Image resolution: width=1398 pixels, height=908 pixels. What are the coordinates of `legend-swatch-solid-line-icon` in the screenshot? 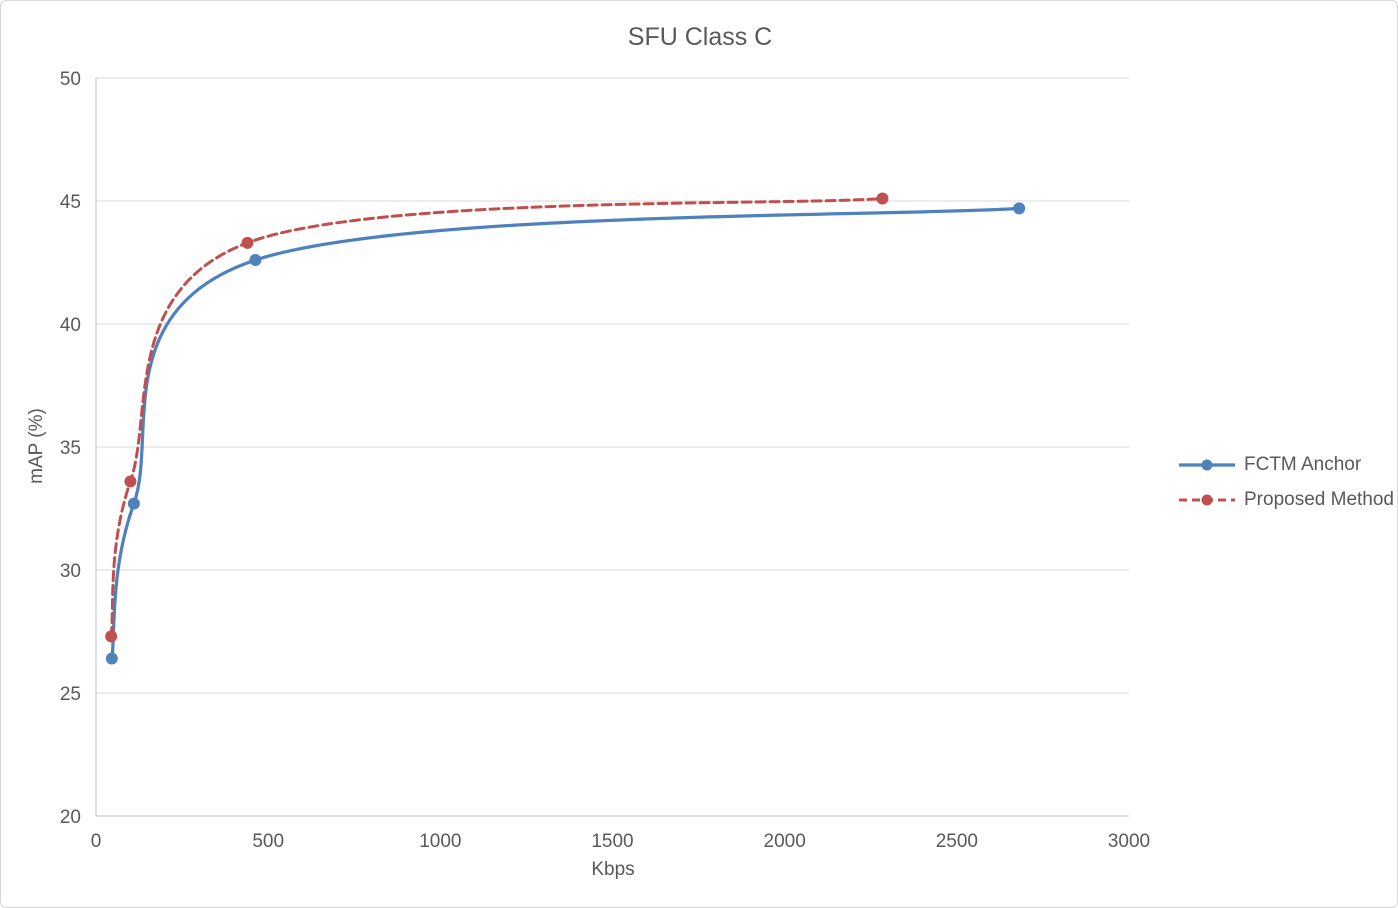 It's located at (1207, 464).